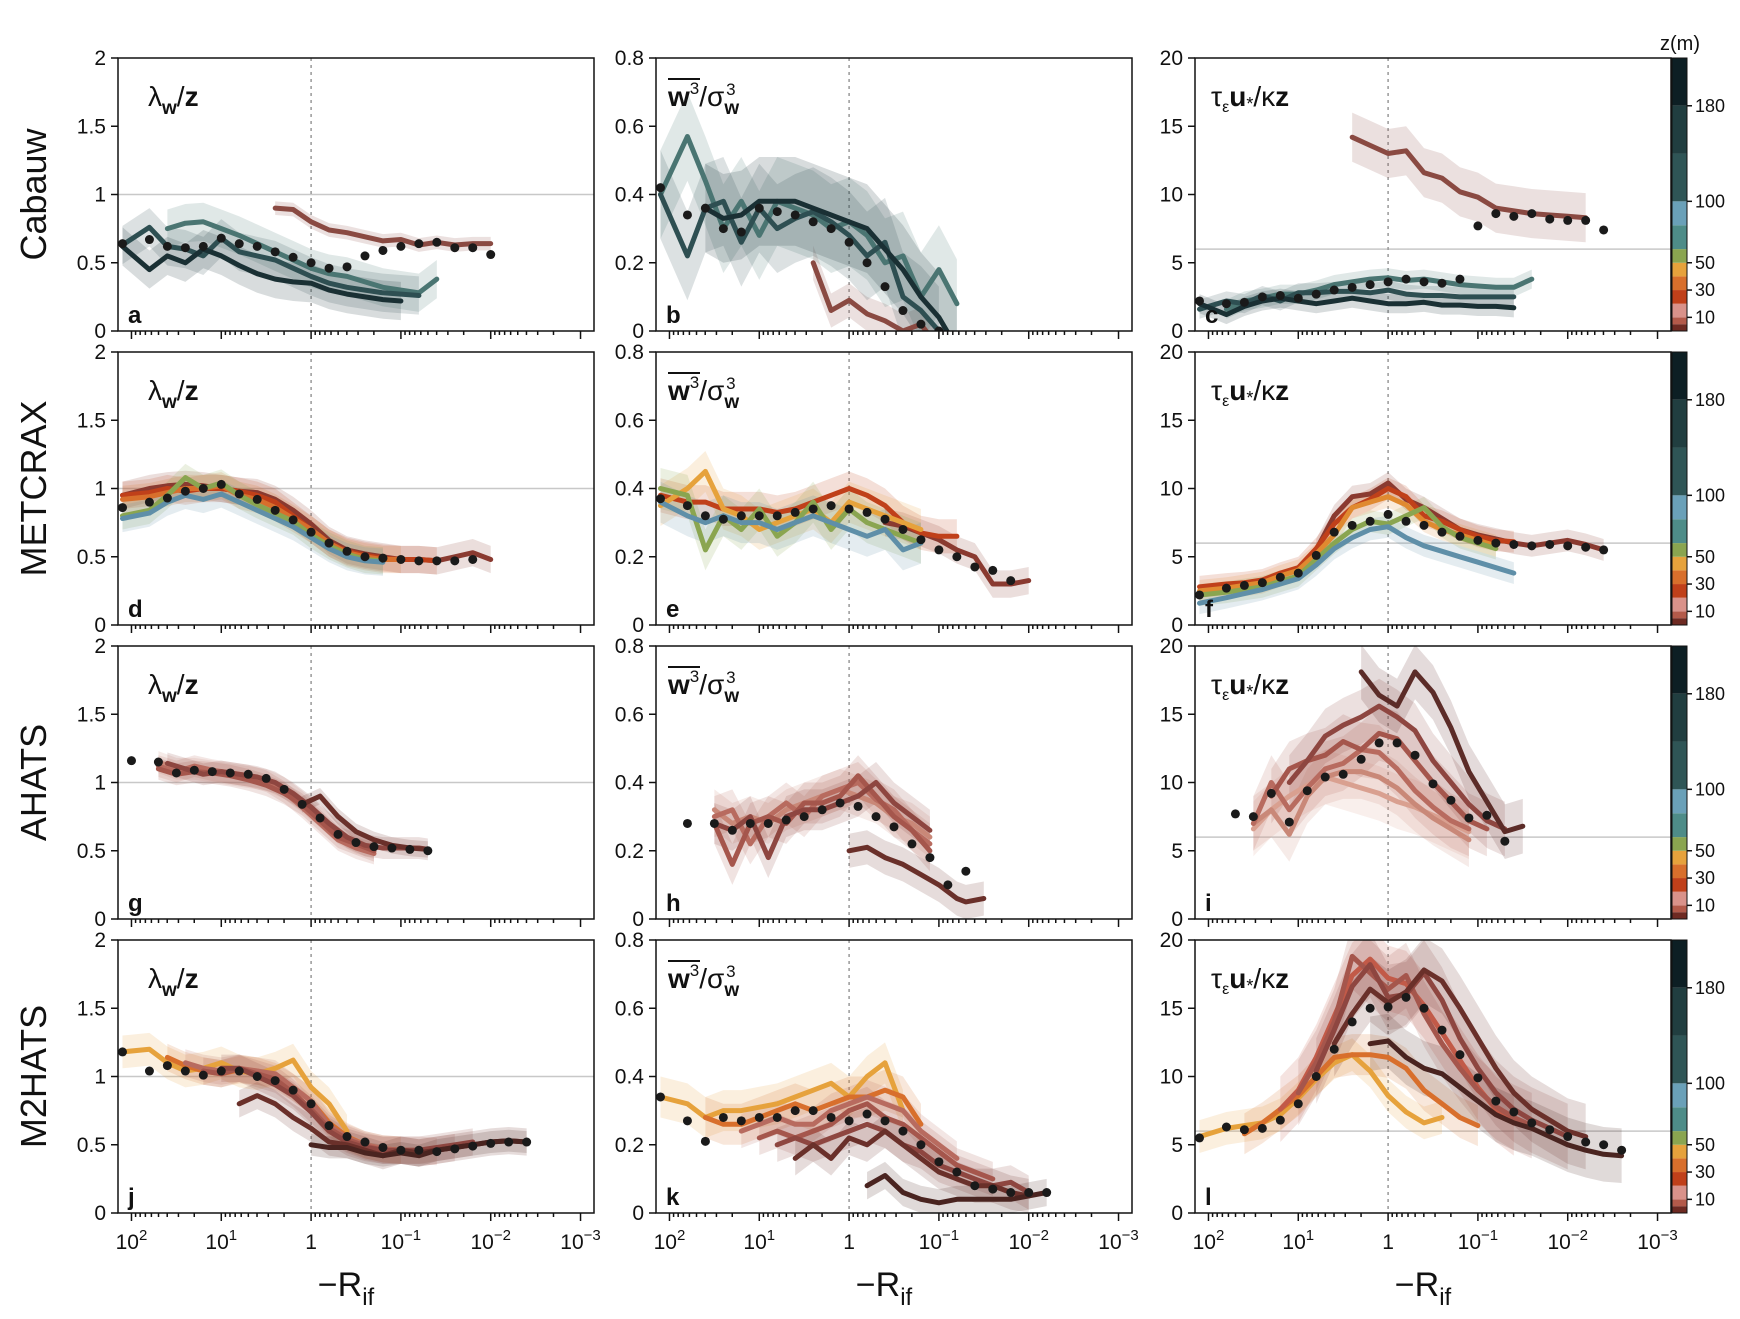 The width and height of the screenshot is (1740, 1319). Describe the element at coordinates (1171, 126) in the screenshot. I see `y-tick-label: 15` at that location.